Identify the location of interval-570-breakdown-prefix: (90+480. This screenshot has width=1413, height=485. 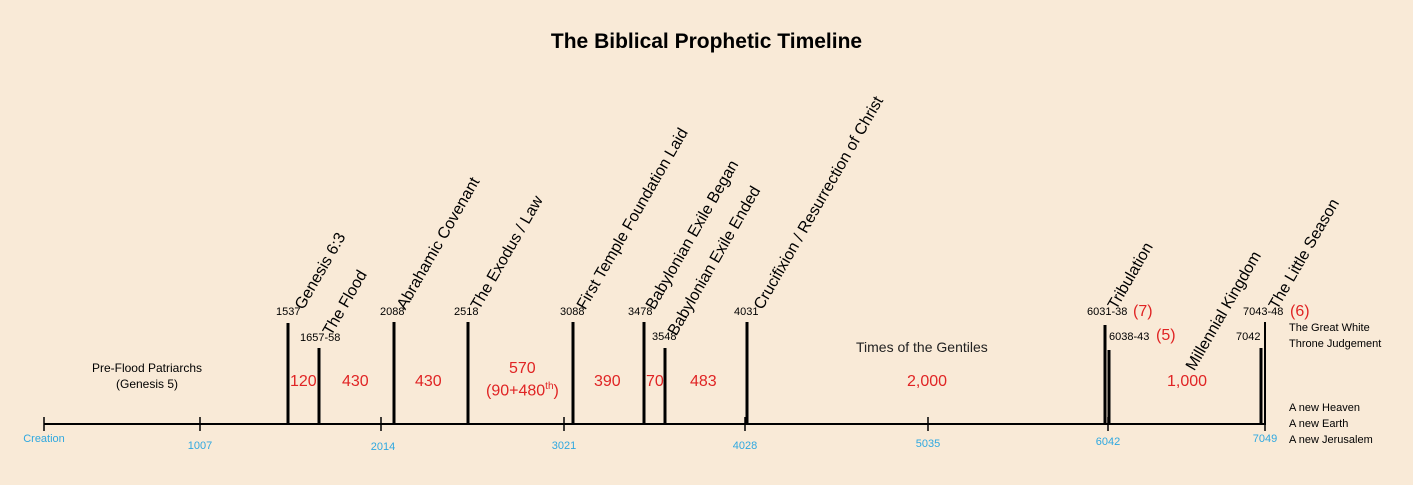
(516, 391).